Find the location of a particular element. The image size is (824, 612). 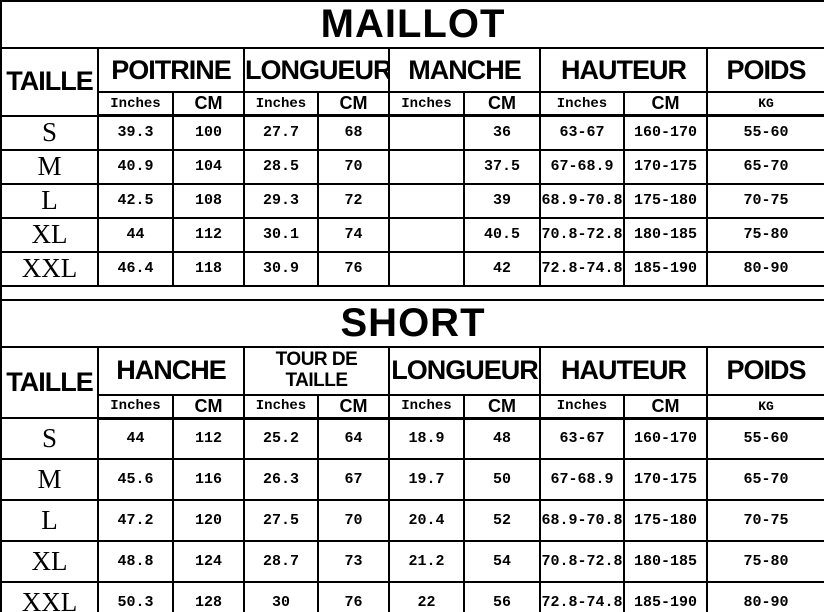

value-cell: 120 is located at coordinates (208, 520).